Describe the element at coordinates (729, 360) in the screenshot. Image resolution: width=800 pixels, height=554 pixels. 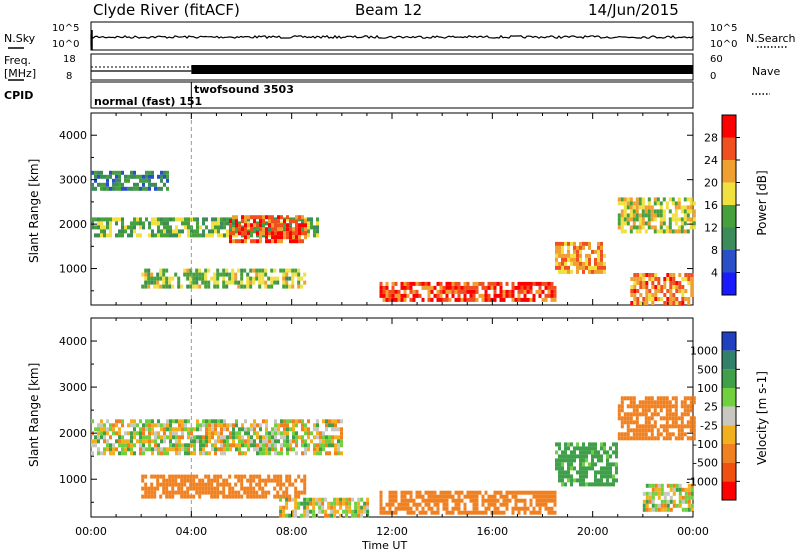
I see `velocity-colorbar-swatch` at that location.